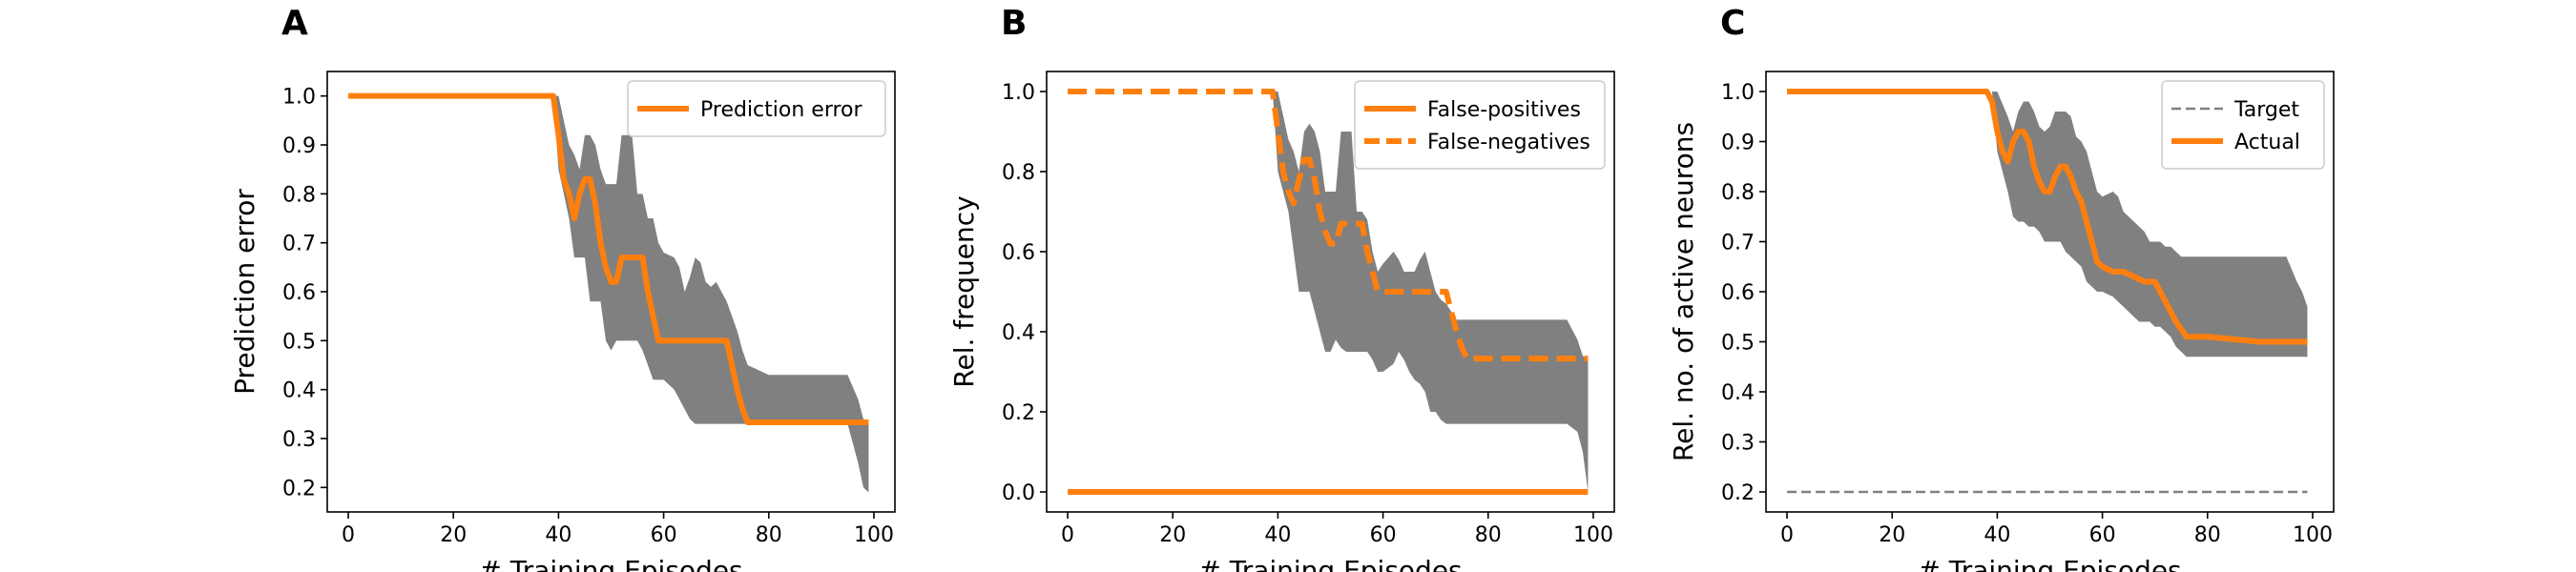 The width and height of the screenshot is (2576, 572). I want to click on y-axis-label: Prediction error, so click(244, 292).